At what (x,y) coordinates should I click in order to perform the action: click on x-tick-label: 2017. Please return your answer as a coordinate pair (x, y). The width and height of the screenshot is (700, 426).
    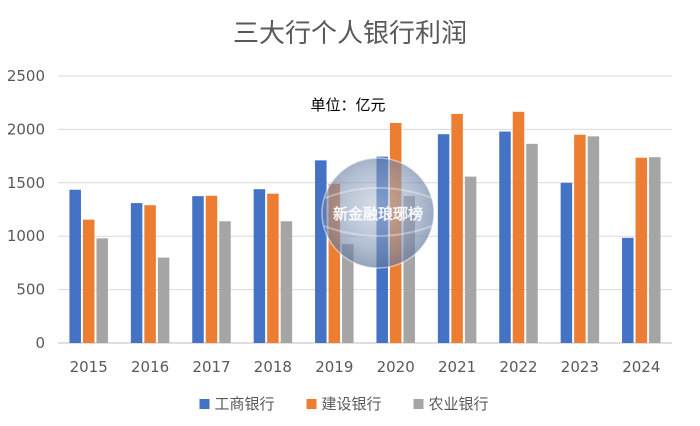
    Looking at the image, I should click on (211, 367).